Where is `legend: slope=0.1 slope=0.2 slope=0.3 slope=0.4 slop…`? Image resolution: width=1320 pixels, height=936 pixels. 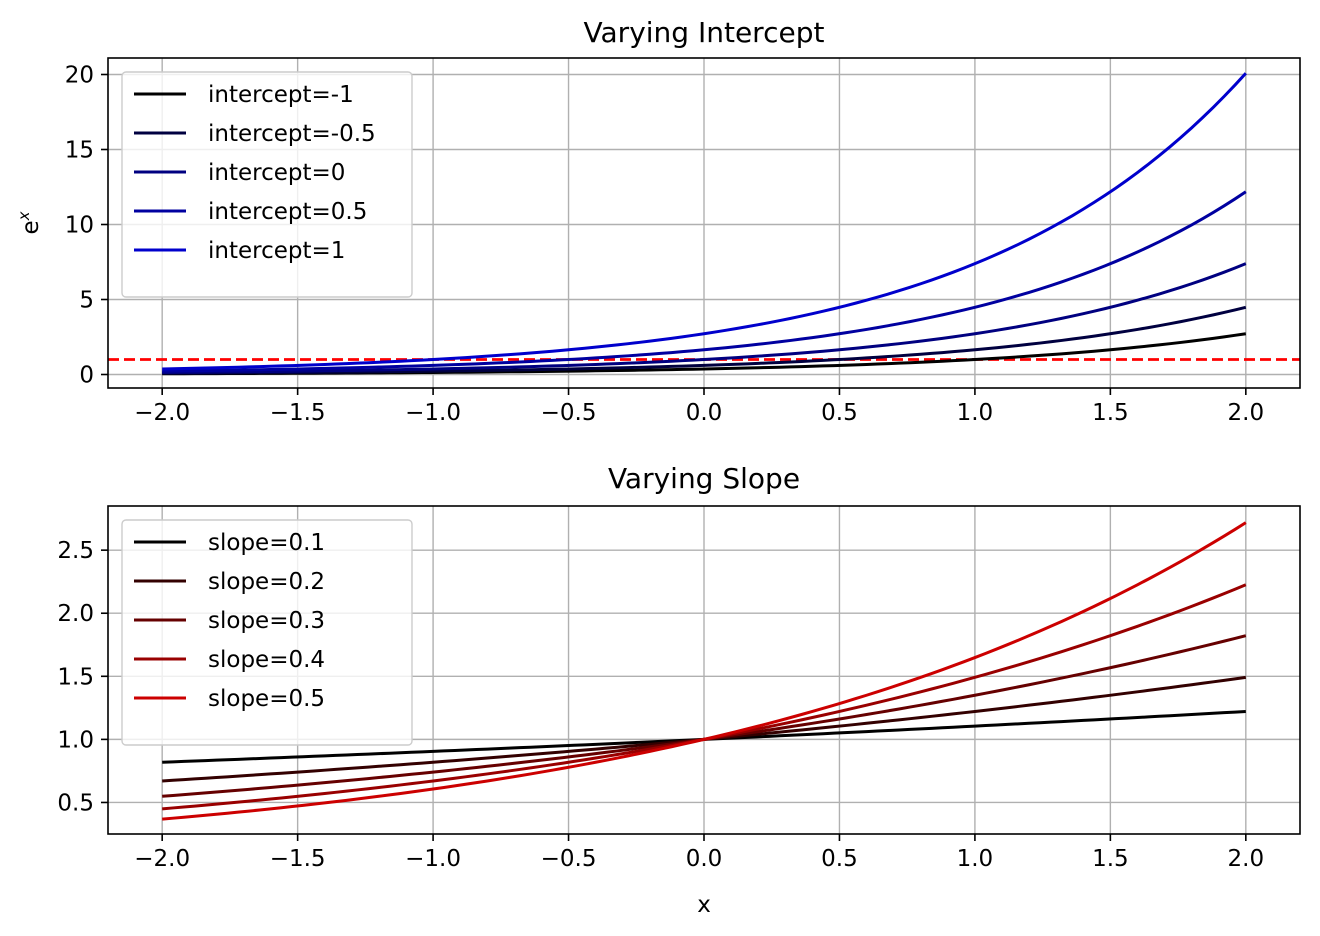
legend: slope=0.1 slope=0.2 slope=0.3 slope=0.4 slop… is located at coordinates (267, 632).